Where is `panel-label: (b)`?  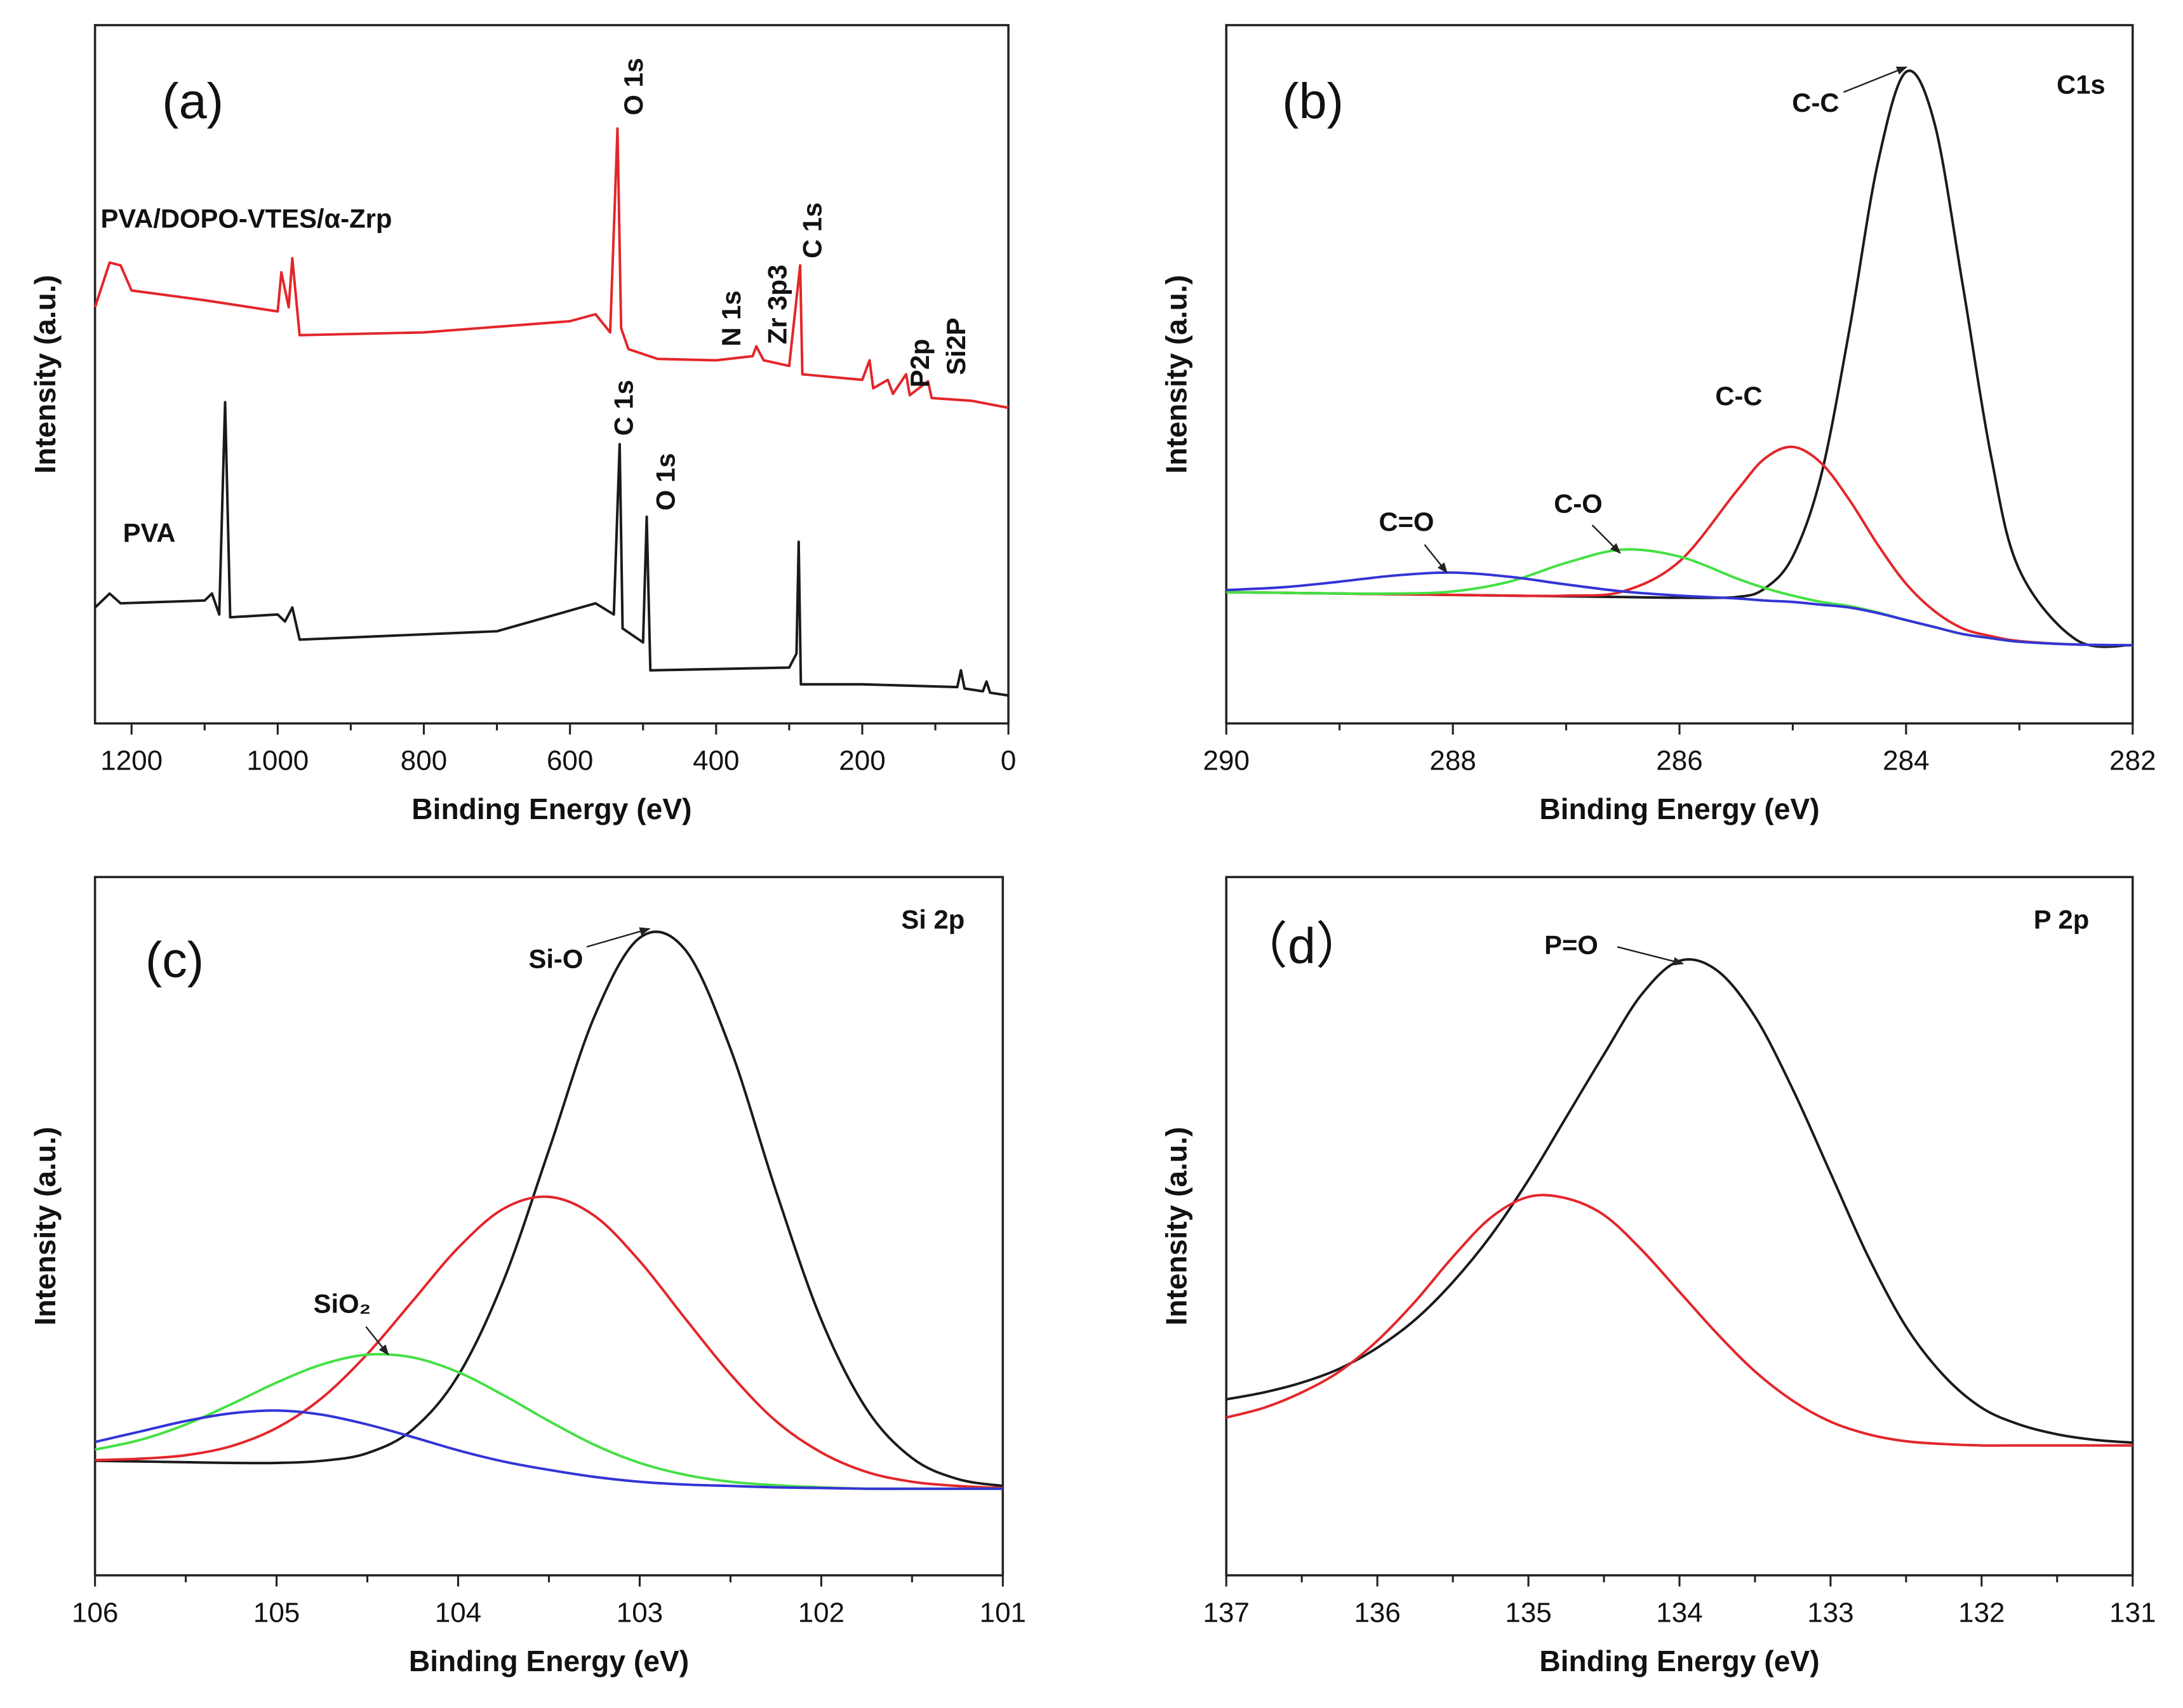 panel-label: (b) is located at coordinates (1313, 101).